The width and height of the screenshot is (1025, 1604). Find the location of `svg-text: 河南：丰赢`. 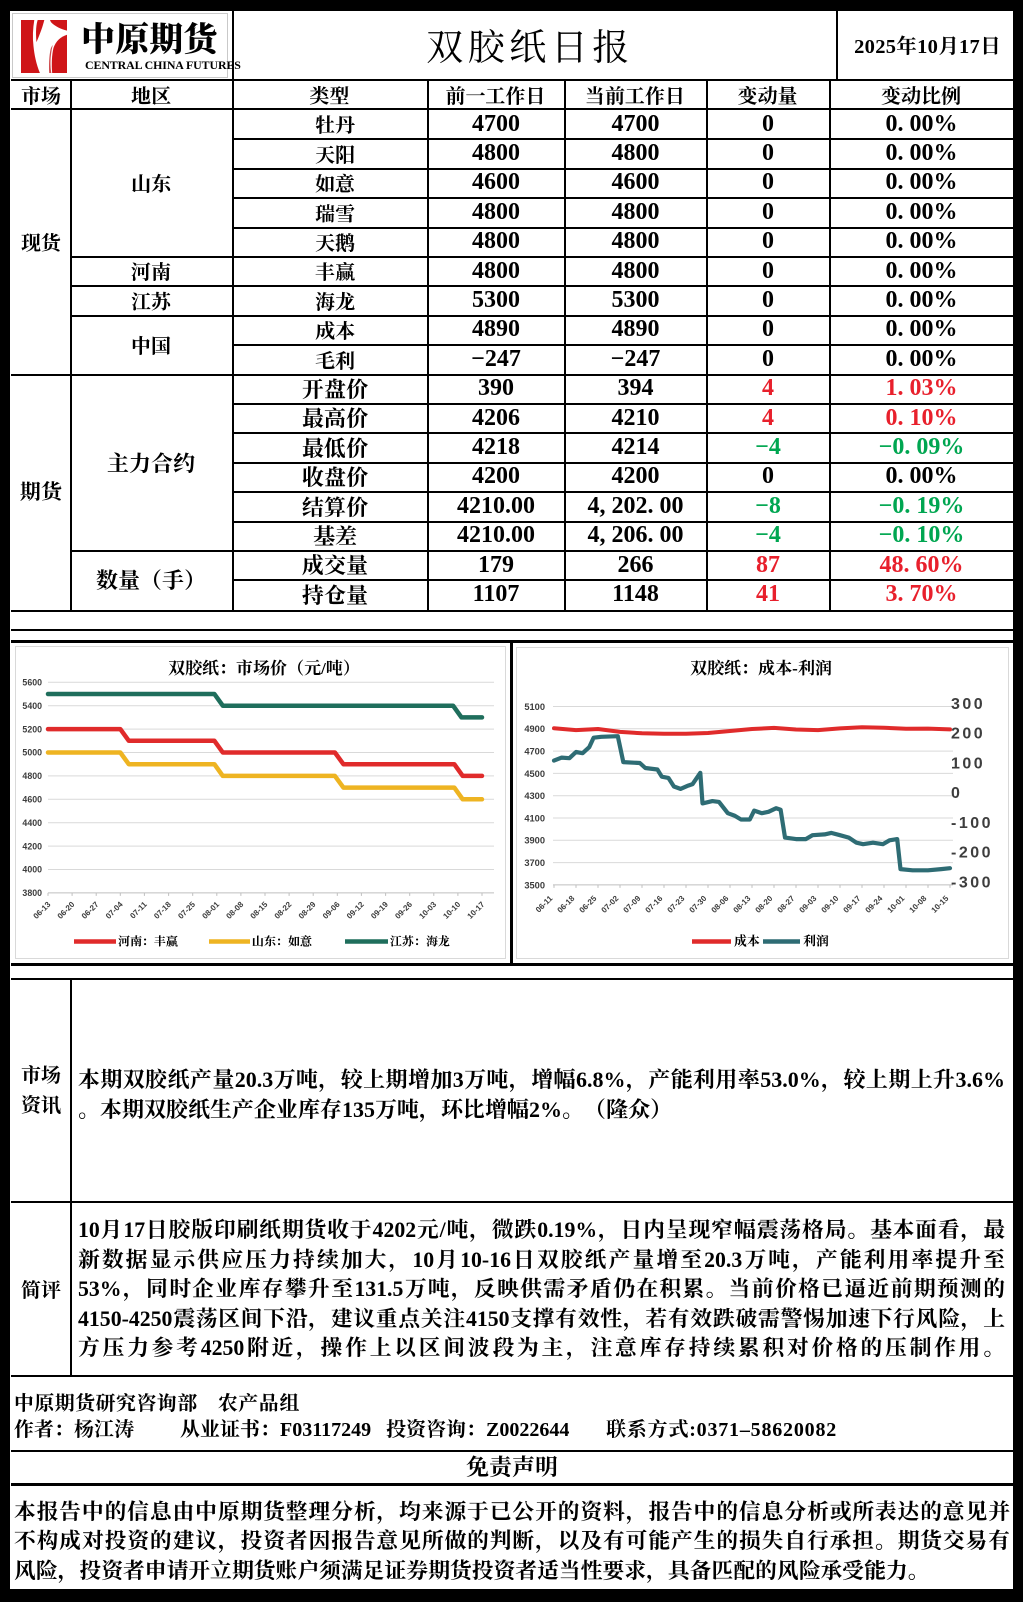

svg-text: 河南：丰赢 is located at coordinates (148, 942).